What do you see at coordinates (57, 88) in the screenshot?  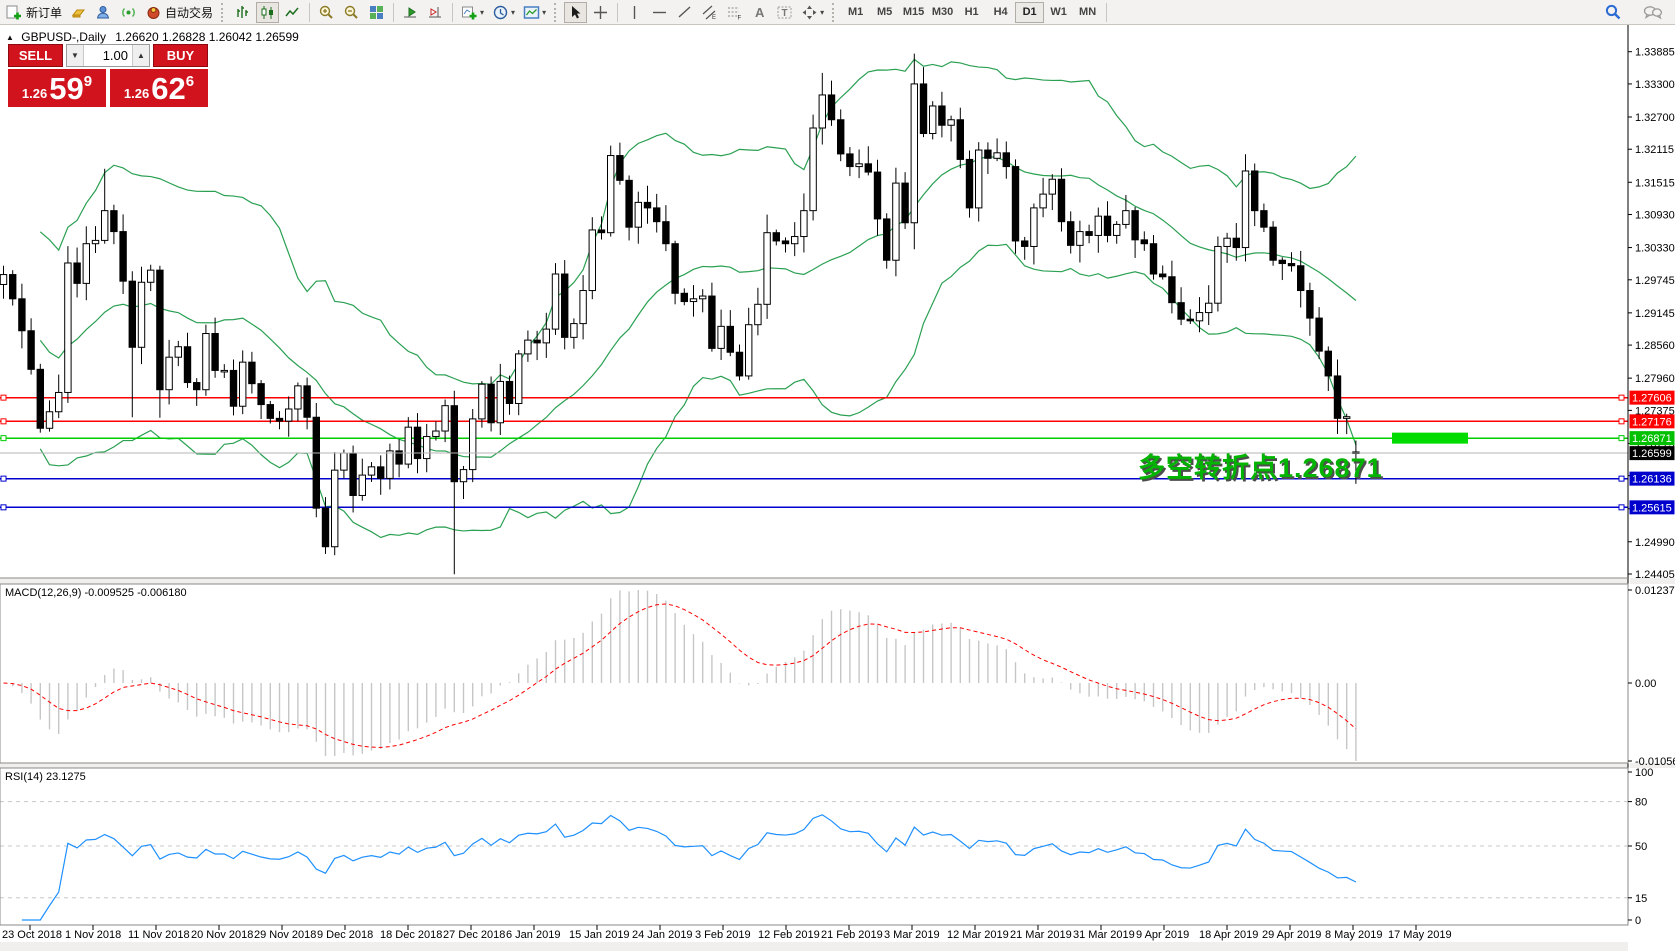 I see `sell-price-display: 1.26 59 9` at bounding box center [57, 88].